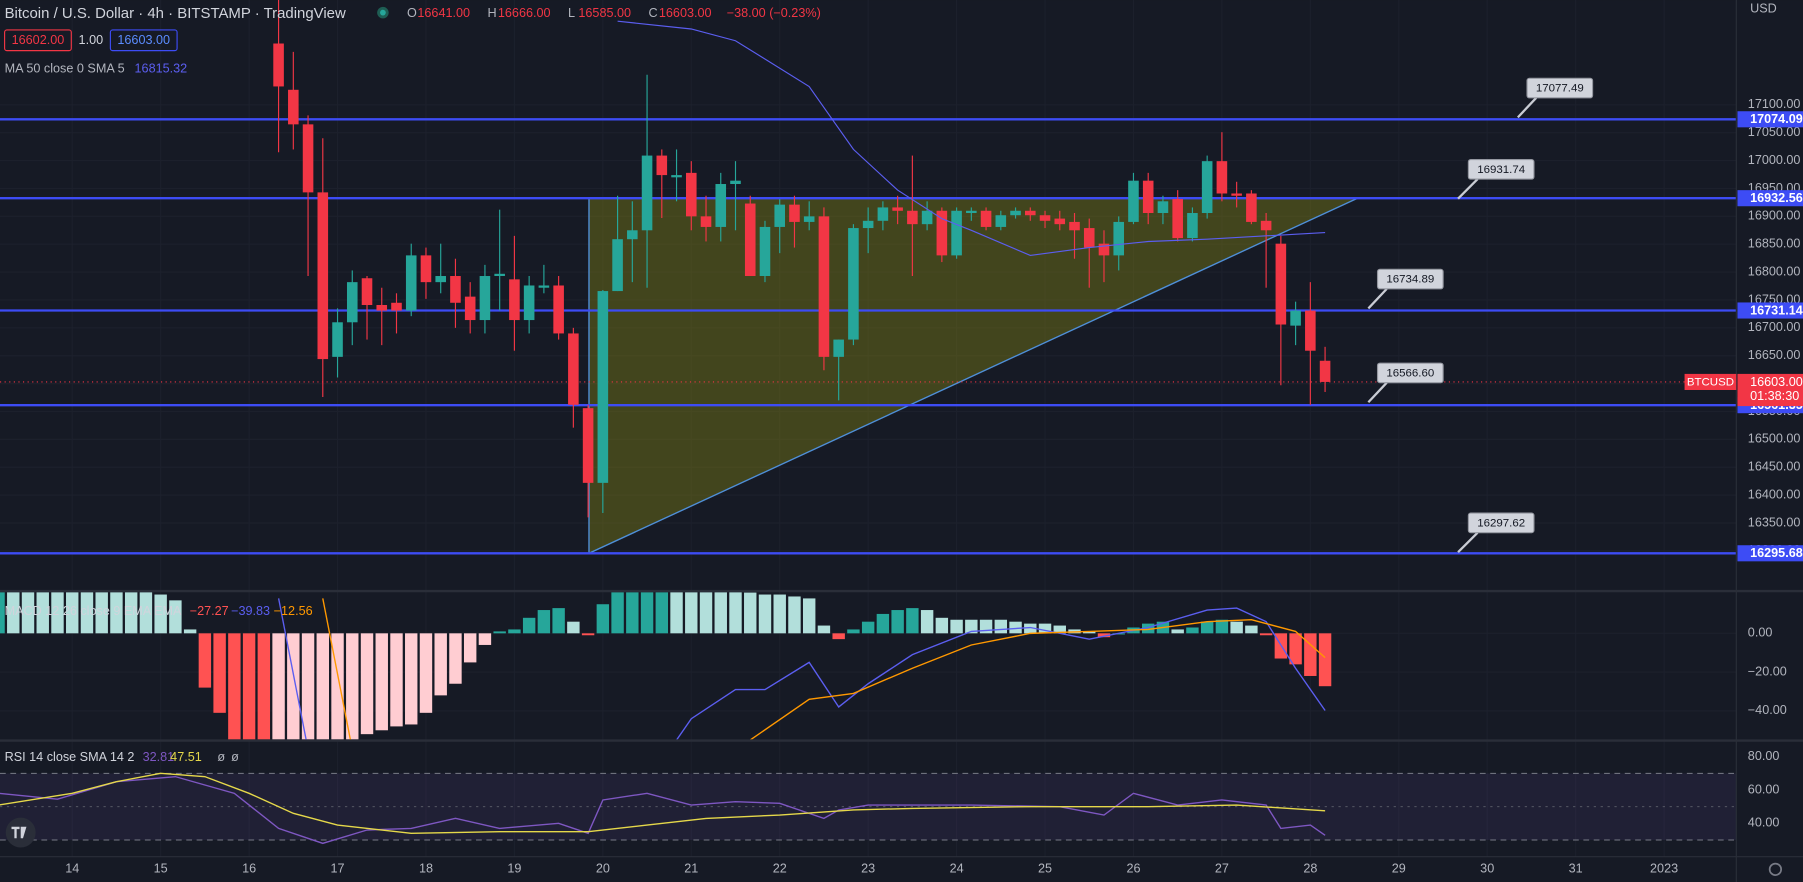 This screenshot has height=882, width=1803. I want to click on rsi-tick-label: 80.00, so click(1764, 756).